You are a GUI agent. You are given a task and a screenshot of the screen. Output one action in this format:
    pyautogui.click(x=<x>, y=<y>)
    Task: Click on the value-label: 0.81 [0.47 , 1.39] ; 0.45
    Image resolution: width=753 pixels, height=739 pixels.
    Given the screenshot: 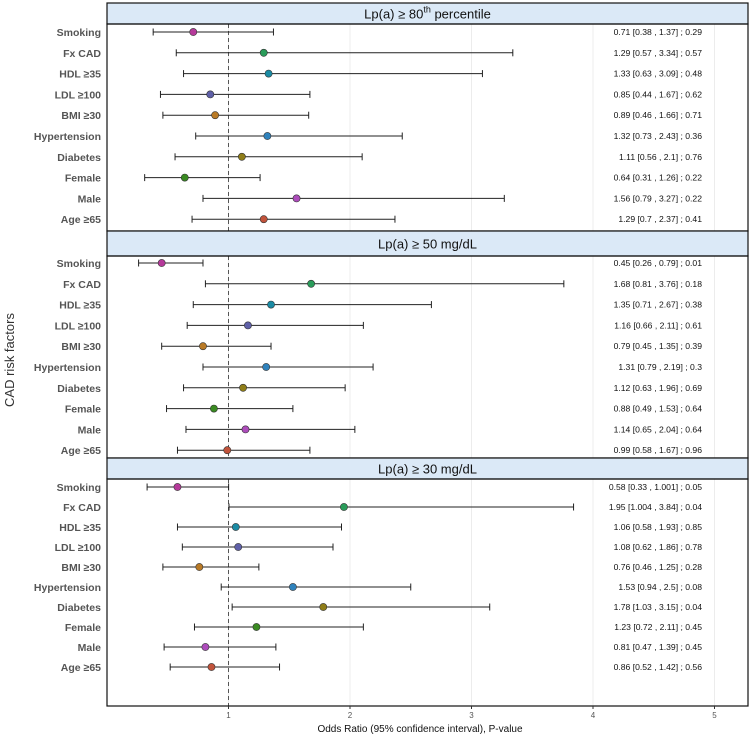 What is the action you would take?
    pyautogui.click(x=658, y=647)
    